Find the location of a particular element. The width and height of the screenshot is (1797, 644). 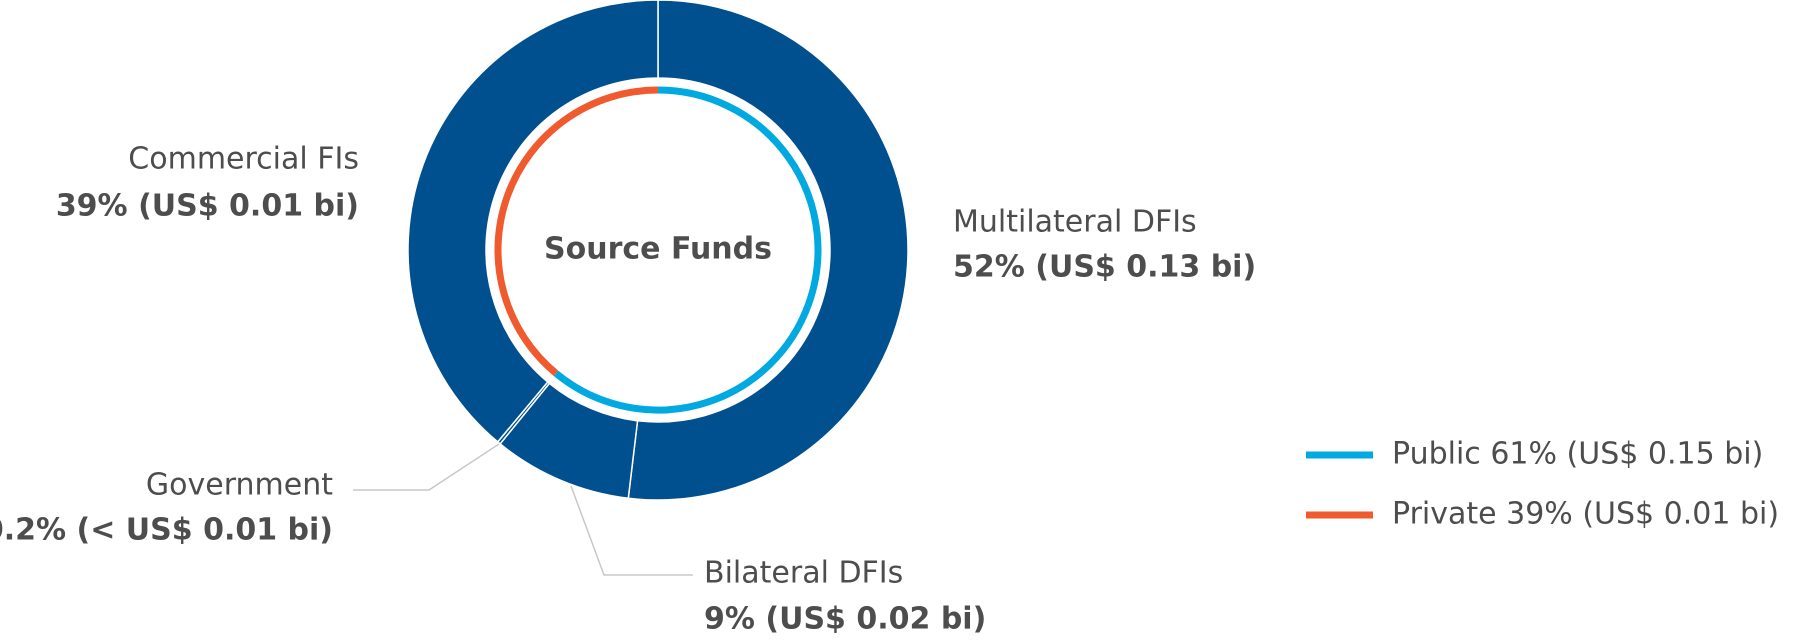

segment-value: 39% (US$ 0.01 bi) is located at coordinates (207, 206).